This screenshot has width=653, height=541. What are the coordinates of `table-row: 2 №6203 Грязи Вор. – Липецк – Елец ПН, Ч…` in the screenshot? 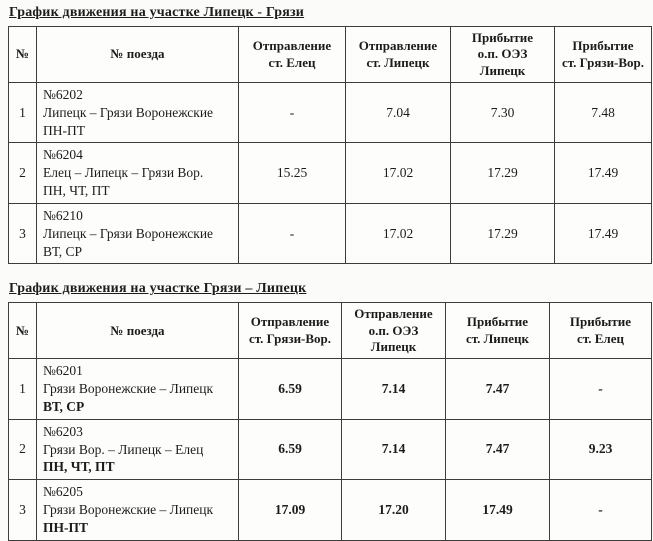 It's located at (330, 449).